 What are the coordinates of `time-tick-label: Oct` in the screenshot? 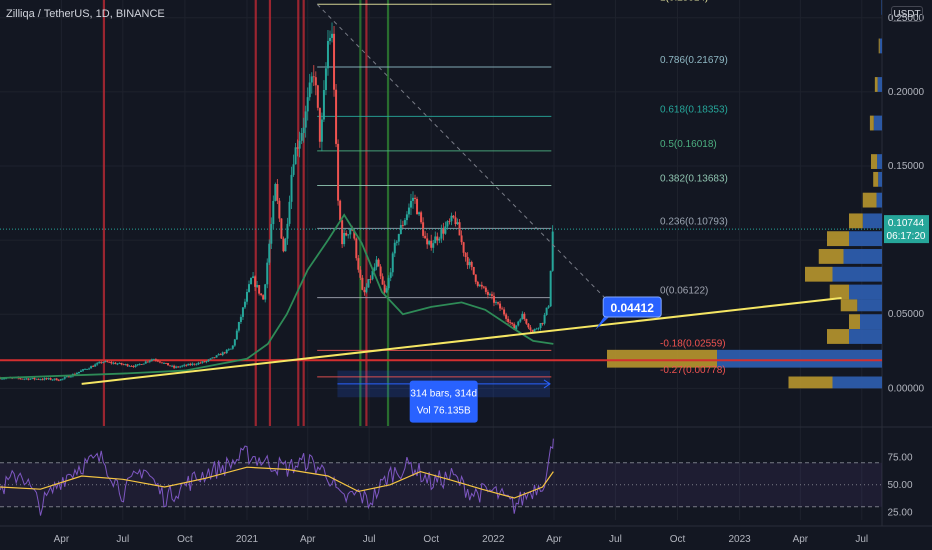 It's located at (185, 539).